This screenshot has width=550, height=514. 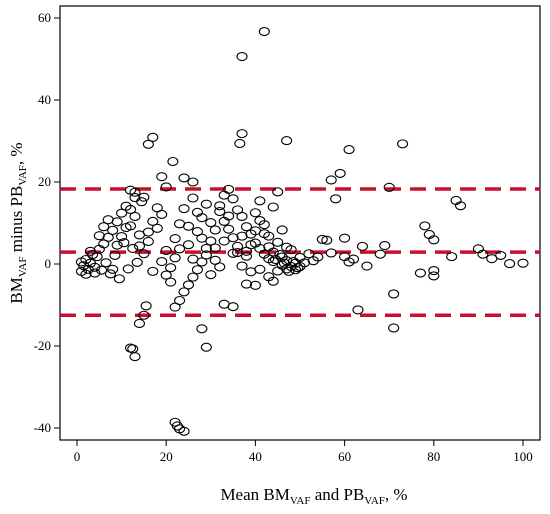 What do you see at coordinates (44, 181) in the screenshot?
I see `y-tick-label: 20` at bounding box center [44, 181].